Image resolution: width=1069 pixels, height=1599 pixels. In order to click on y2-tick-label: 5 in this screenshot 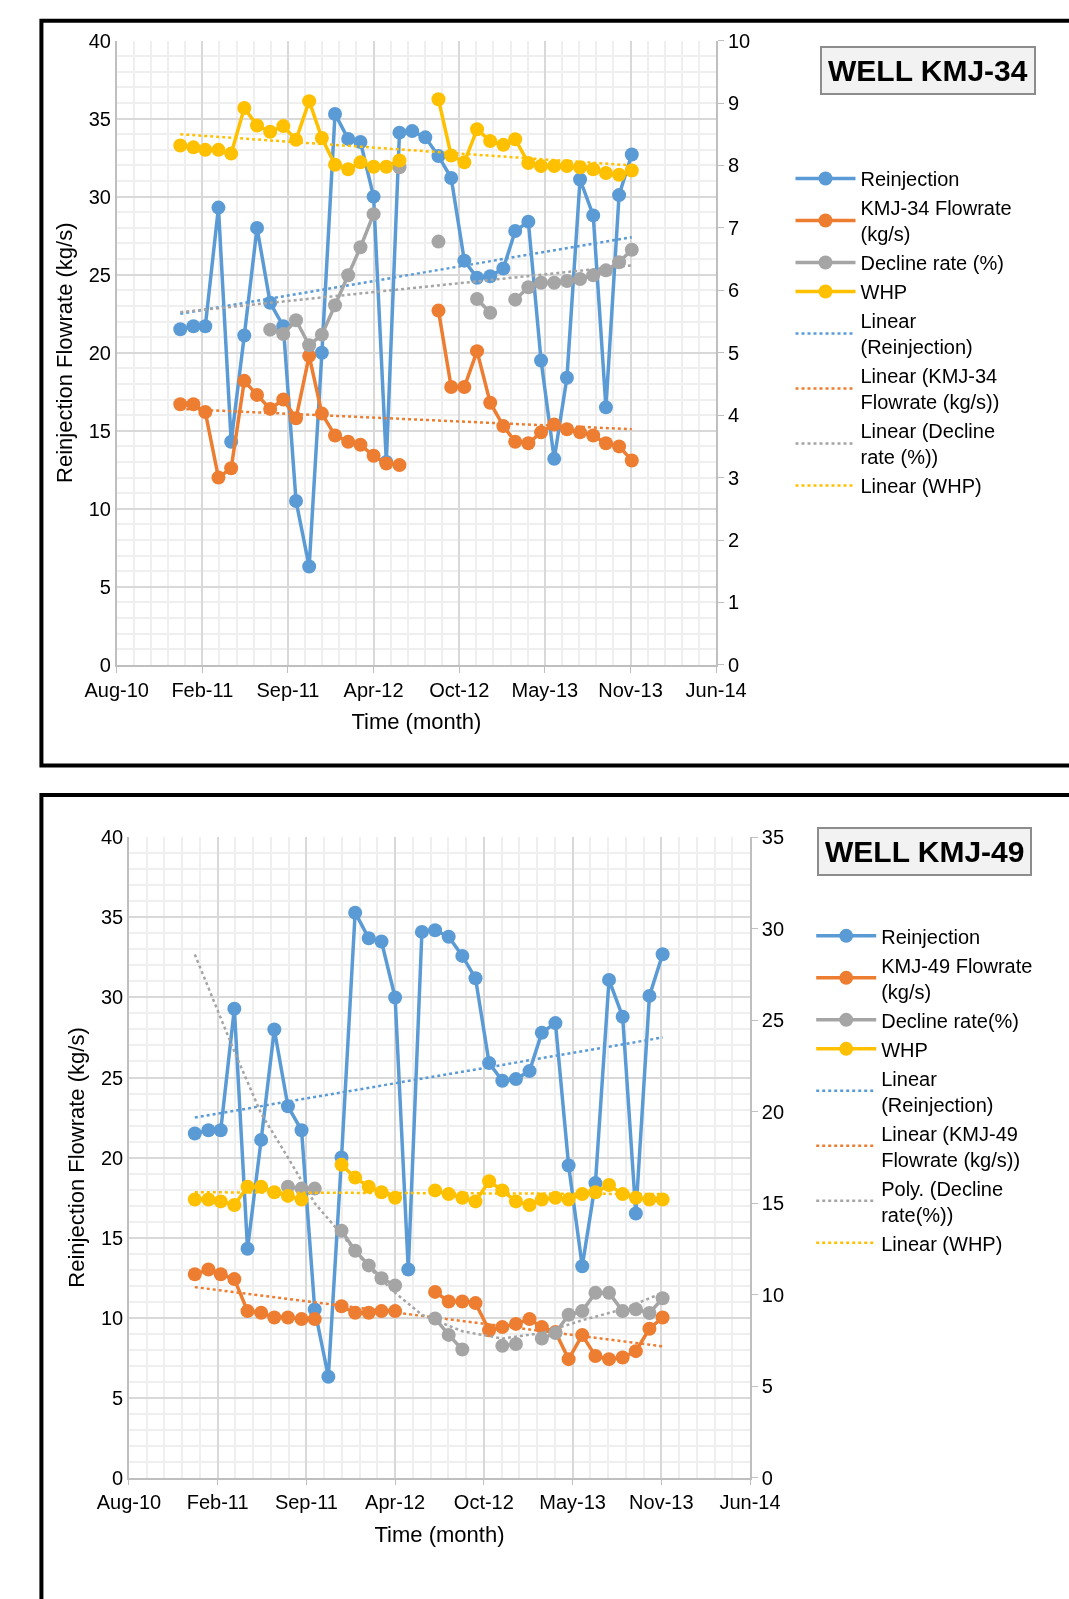, I will do `click(733, 352)`.